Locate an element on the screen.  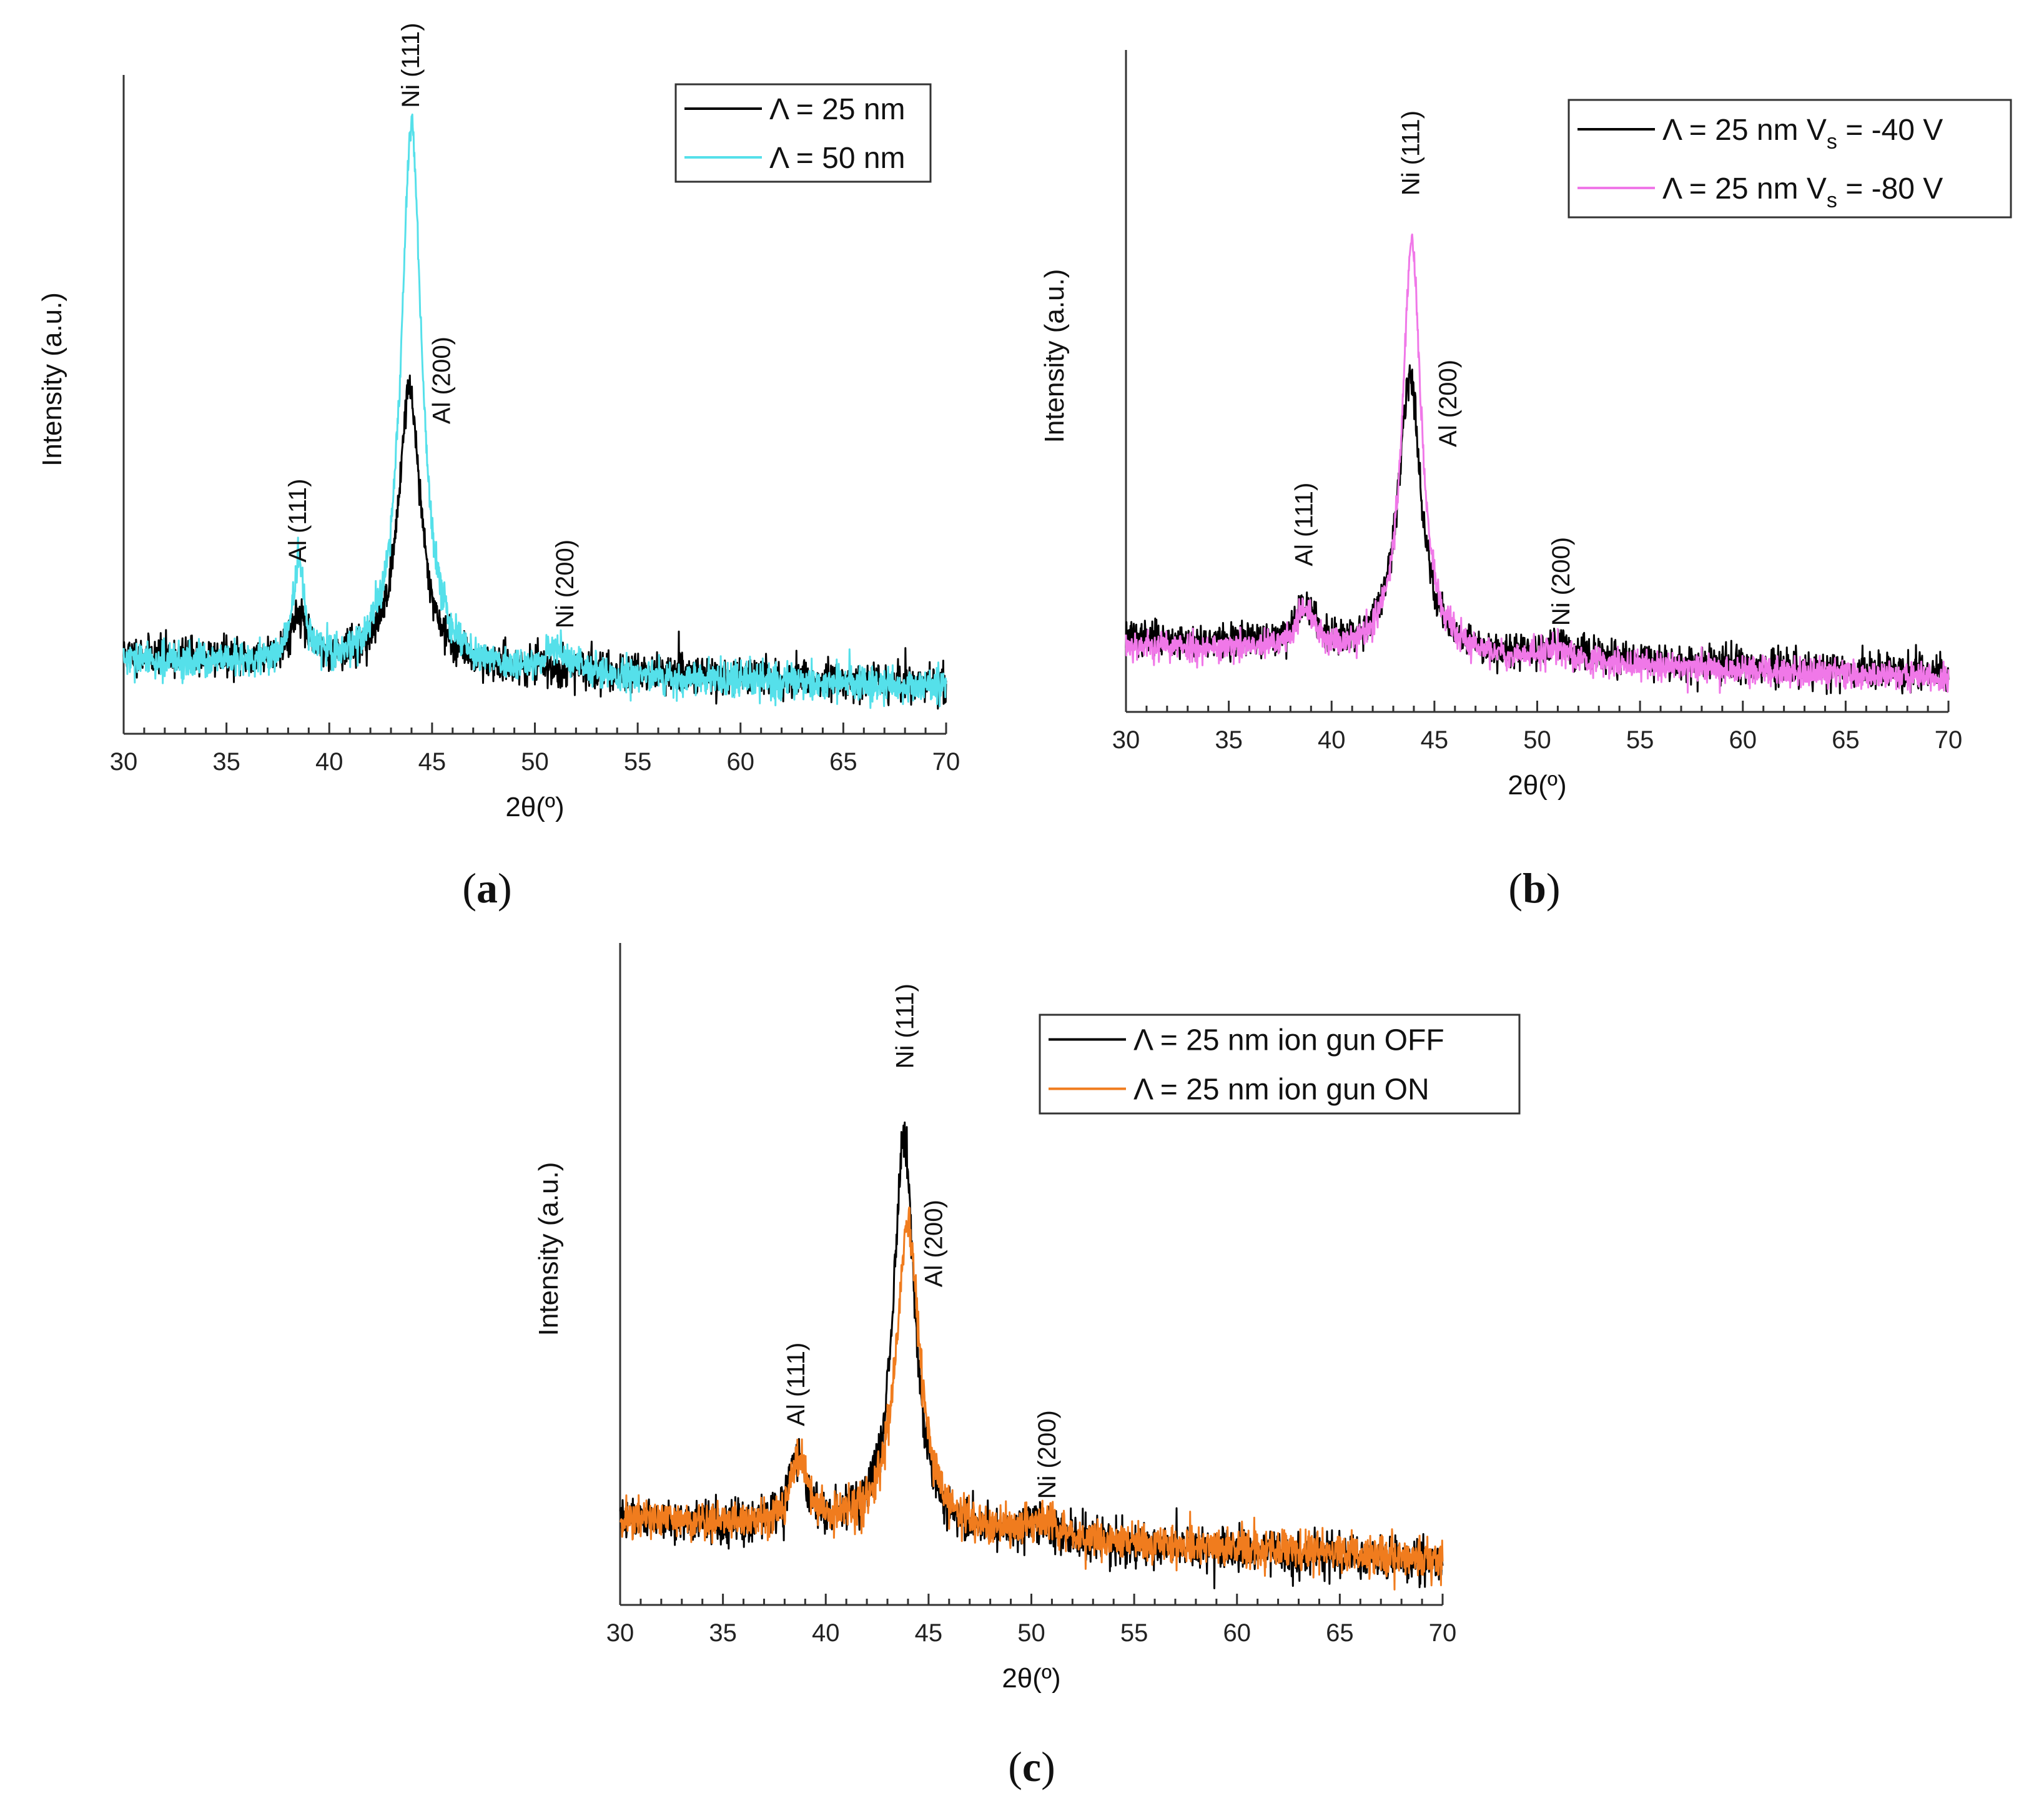
legend: Λ = 25 nm Vs = -40 VΛ = 25 nm Vs = -80 V is located at coordinates (1790, 159).